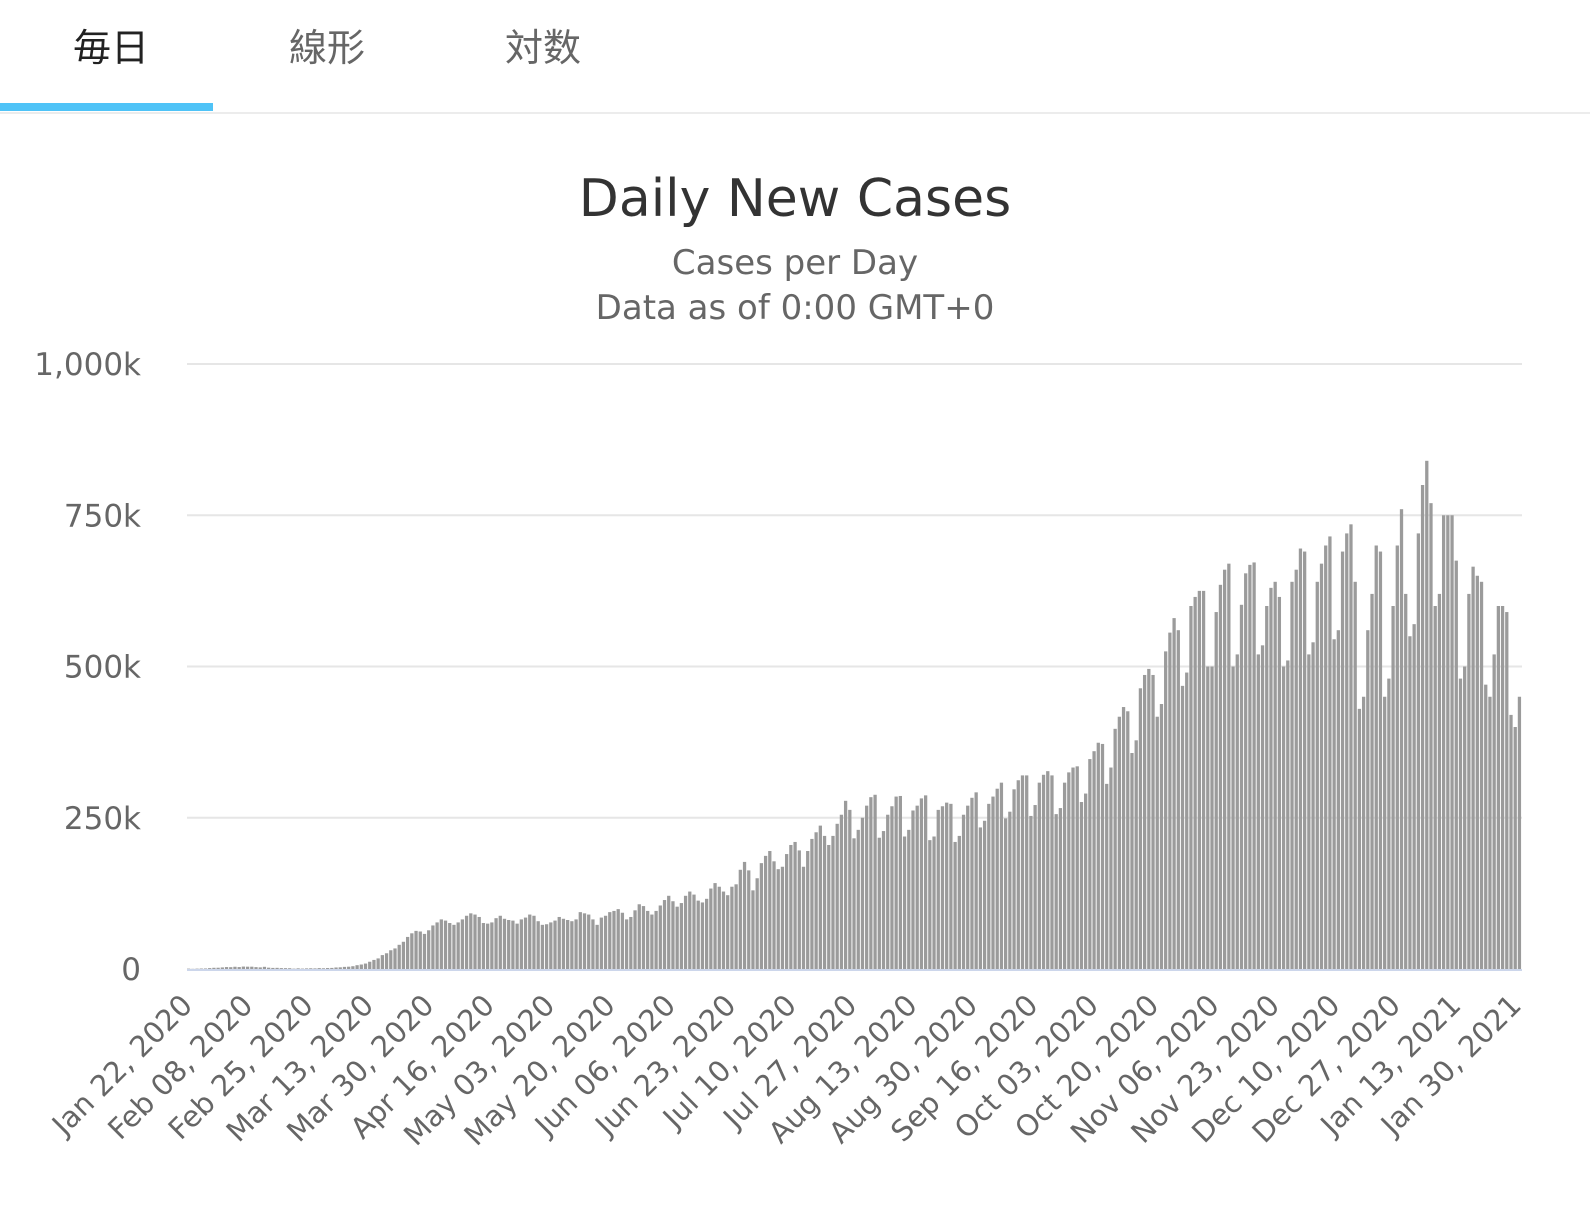  Describe the element at coordinates (110, 47) in the screenshot. I see `tab-daily: 毎日` at that location.